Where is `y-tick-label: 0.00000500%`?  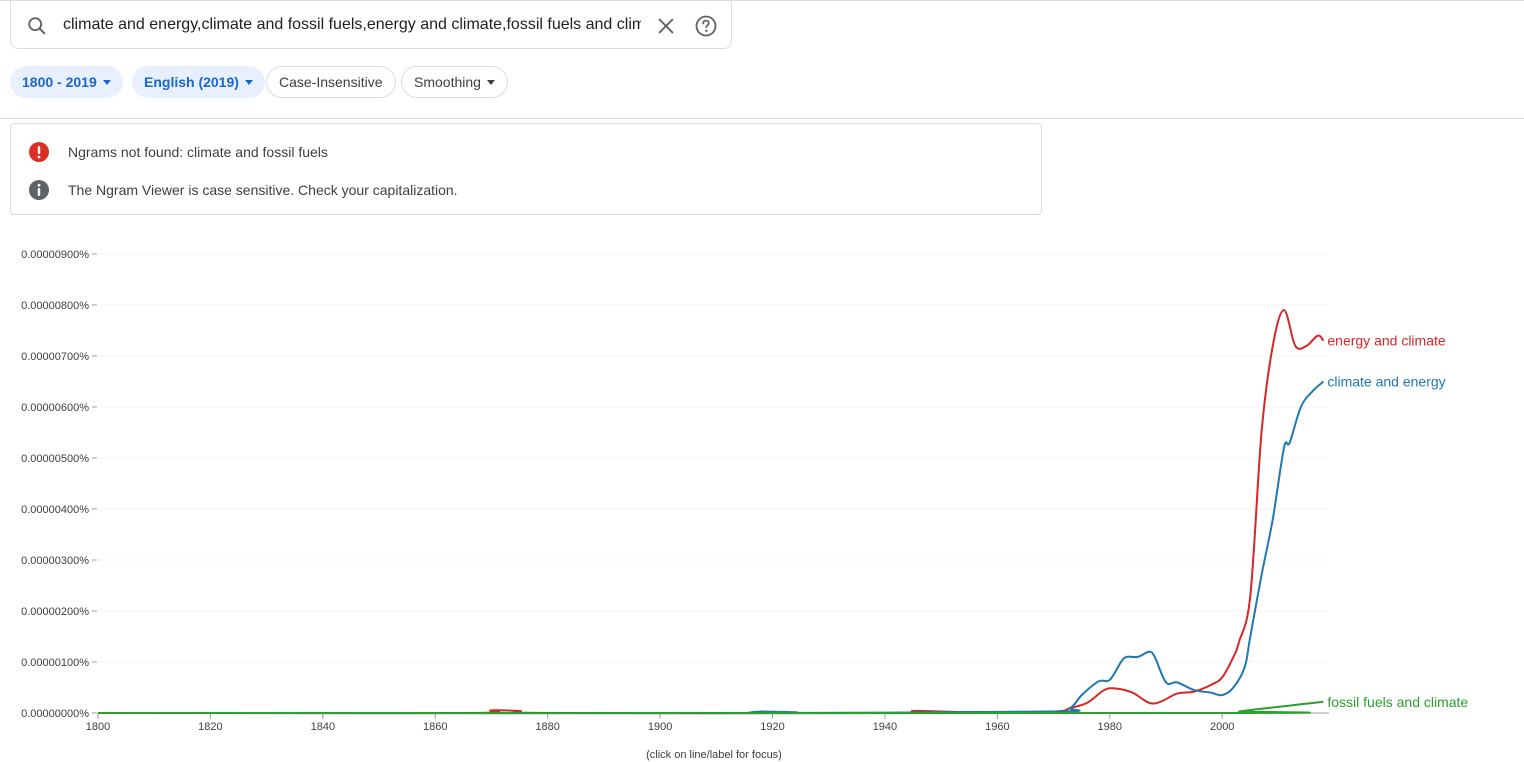 y-tick-label: 0.00000500% is located at coordinates (55, 459).